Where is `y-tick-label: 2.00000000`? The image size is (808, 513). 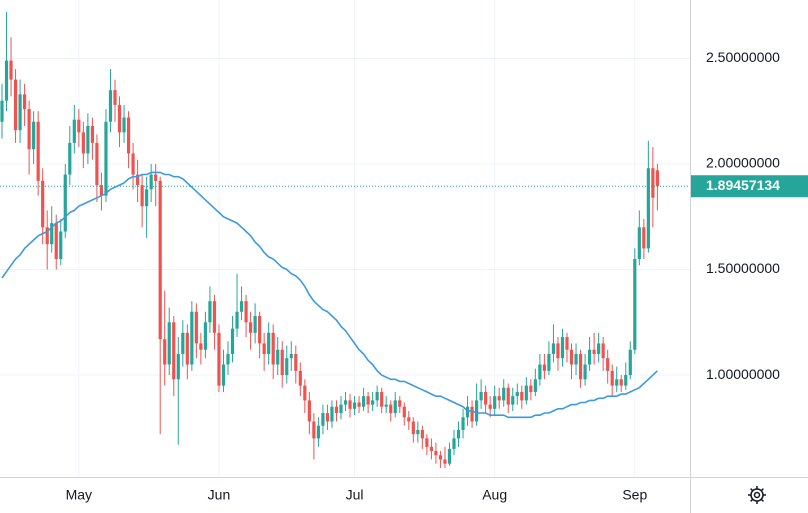
y-tick-label: 2.00000000 is located at coordinates (743, 163).